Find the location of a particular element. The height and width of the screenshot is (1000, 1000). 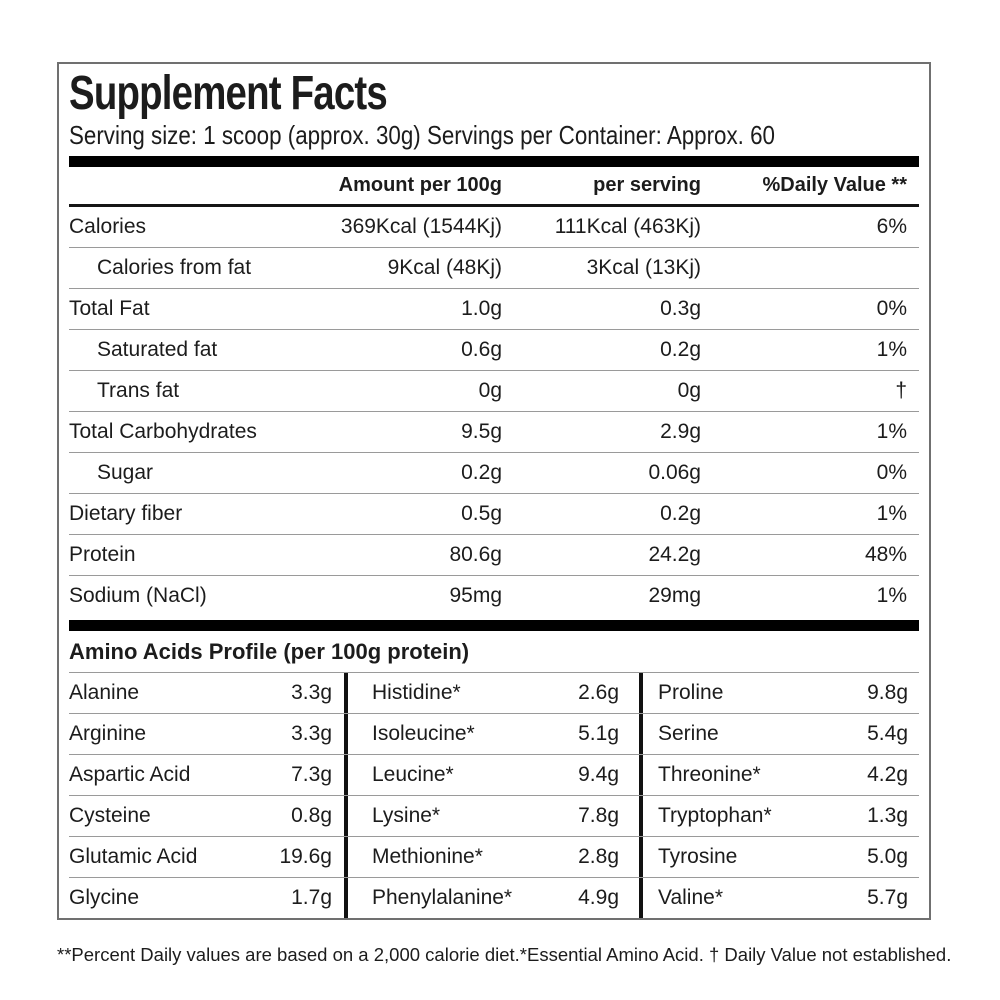

amino-value: 5.4g is located at coordinates (887, 733).